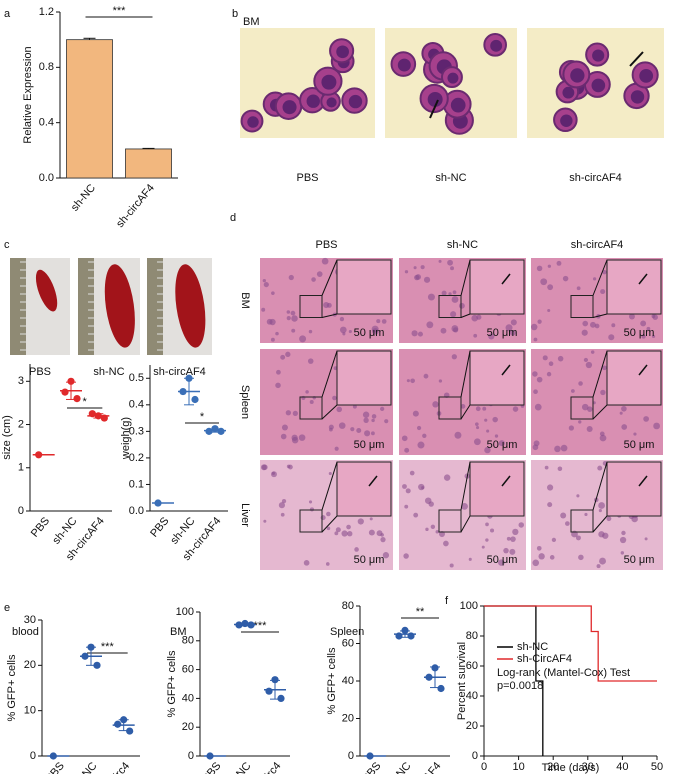 This screenshot has width=685, height=774. What do you see at coordinates (462, 245) in the screenshot?
I see `column-label: sh-NC` at bounding box center [462, 245].